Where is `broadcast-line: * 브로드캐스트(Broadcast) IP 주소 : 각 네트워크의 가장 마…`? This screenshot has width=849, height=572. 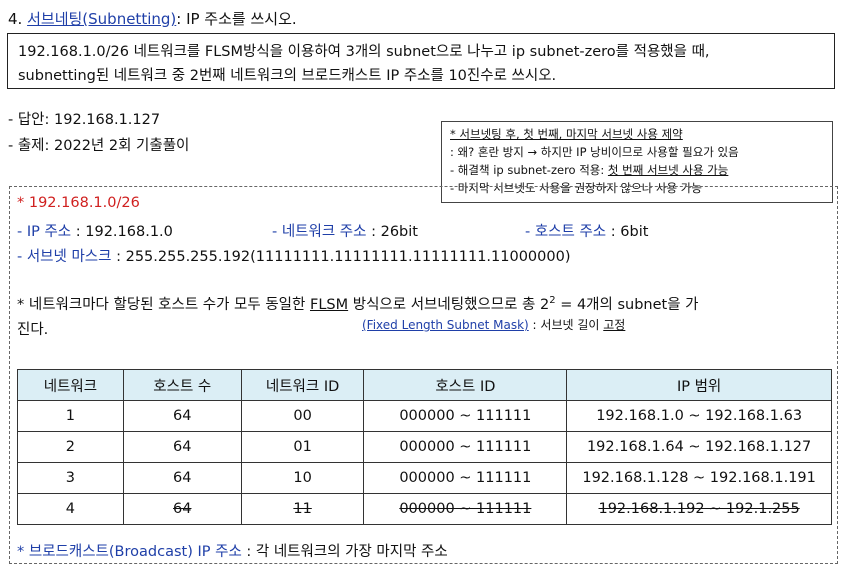 broadcast-line: * 브로드캐스트(Broadcast) IP 주소 : 각 네트워크의 가장 마… is located at coordinates (232, 550).